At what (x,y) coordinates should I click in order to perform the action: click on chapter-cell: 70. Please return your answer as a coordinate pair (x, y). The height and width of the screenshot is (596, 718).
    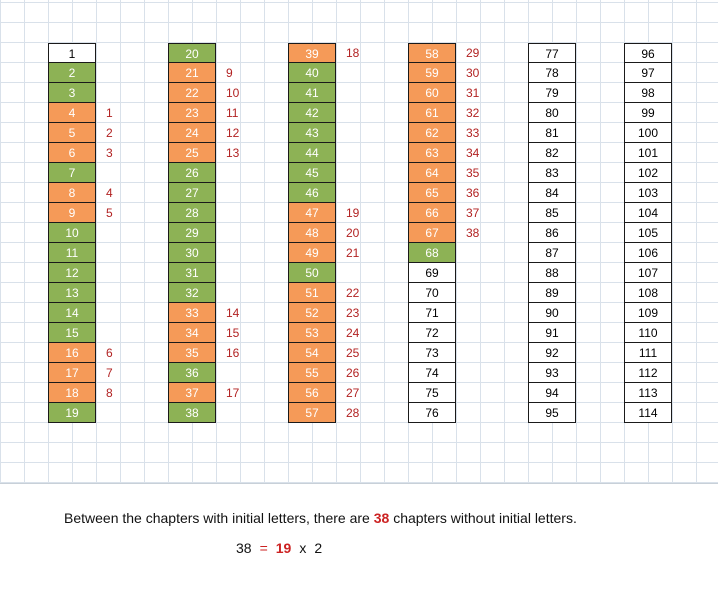
    Looking at the image, I should click on (432, 293).